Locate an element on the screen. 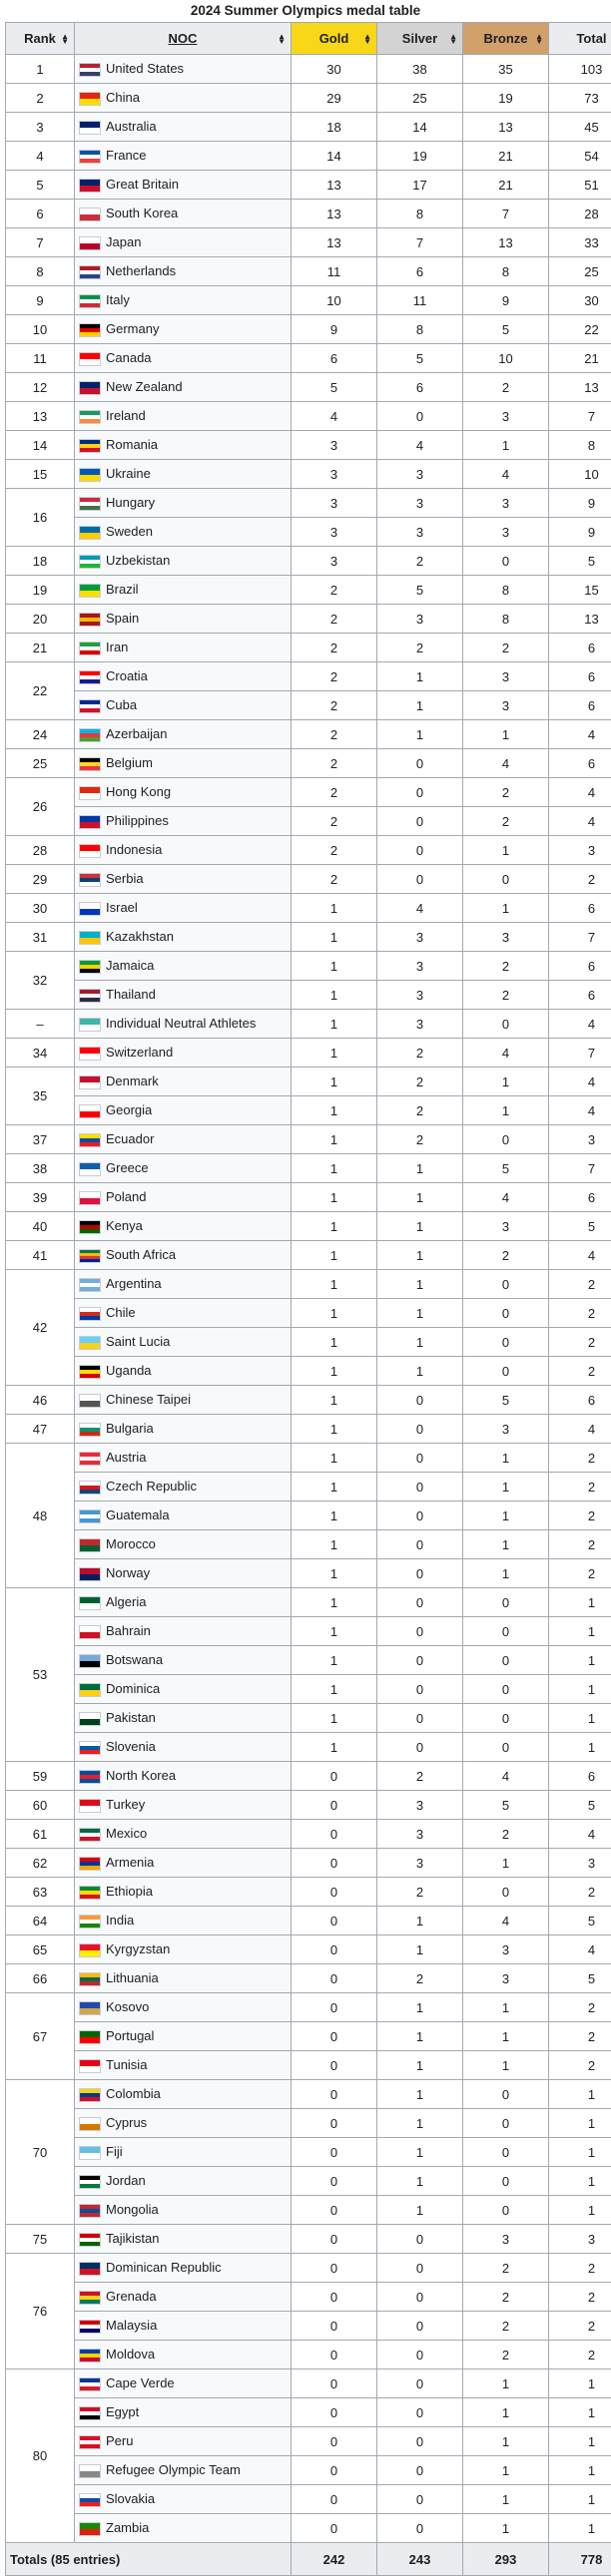 This screenshot has height=2576, width=611. country-link: Kyrgyzstan is located at coordinates (138, 1949).